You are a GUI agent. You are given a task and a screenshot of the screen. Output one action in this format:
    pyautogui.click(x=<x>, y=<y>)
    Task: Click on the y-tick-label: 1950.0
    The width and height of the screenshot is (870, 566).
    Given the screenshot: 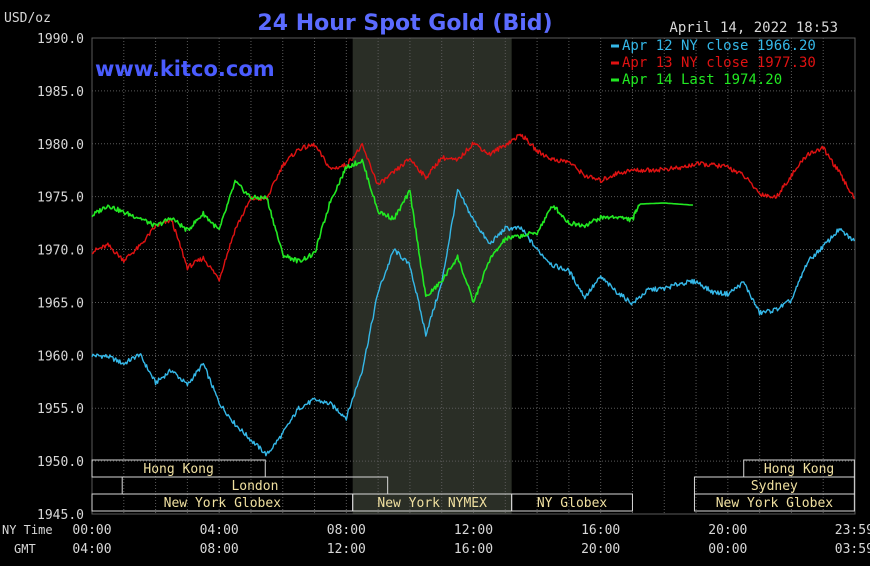 What is the action you would take?
    pyautogui.click(x=60, y=462)
    